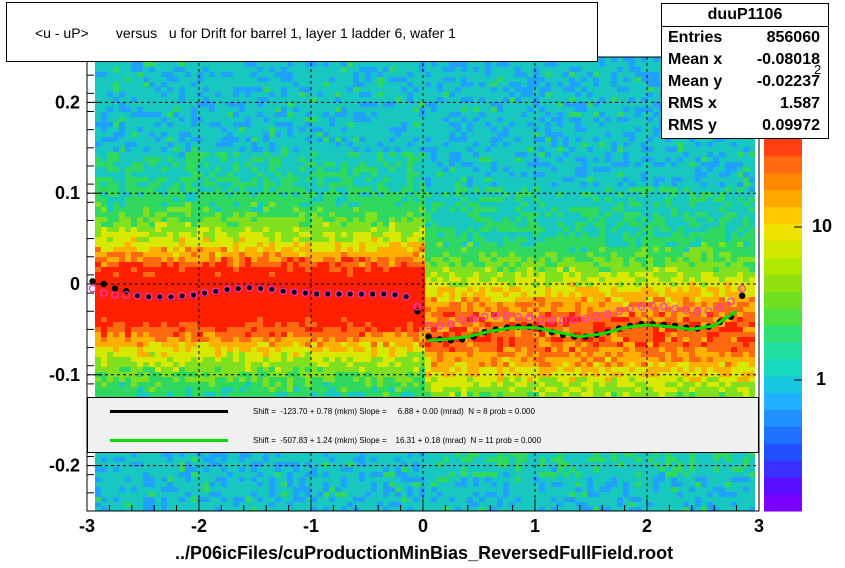 The width and height of the screenshot is (845, 568). What do you see at coordinates (67, 193) in the screenshot?
I see `y-tick-label: 0.1` at bounding box center [67, 193].